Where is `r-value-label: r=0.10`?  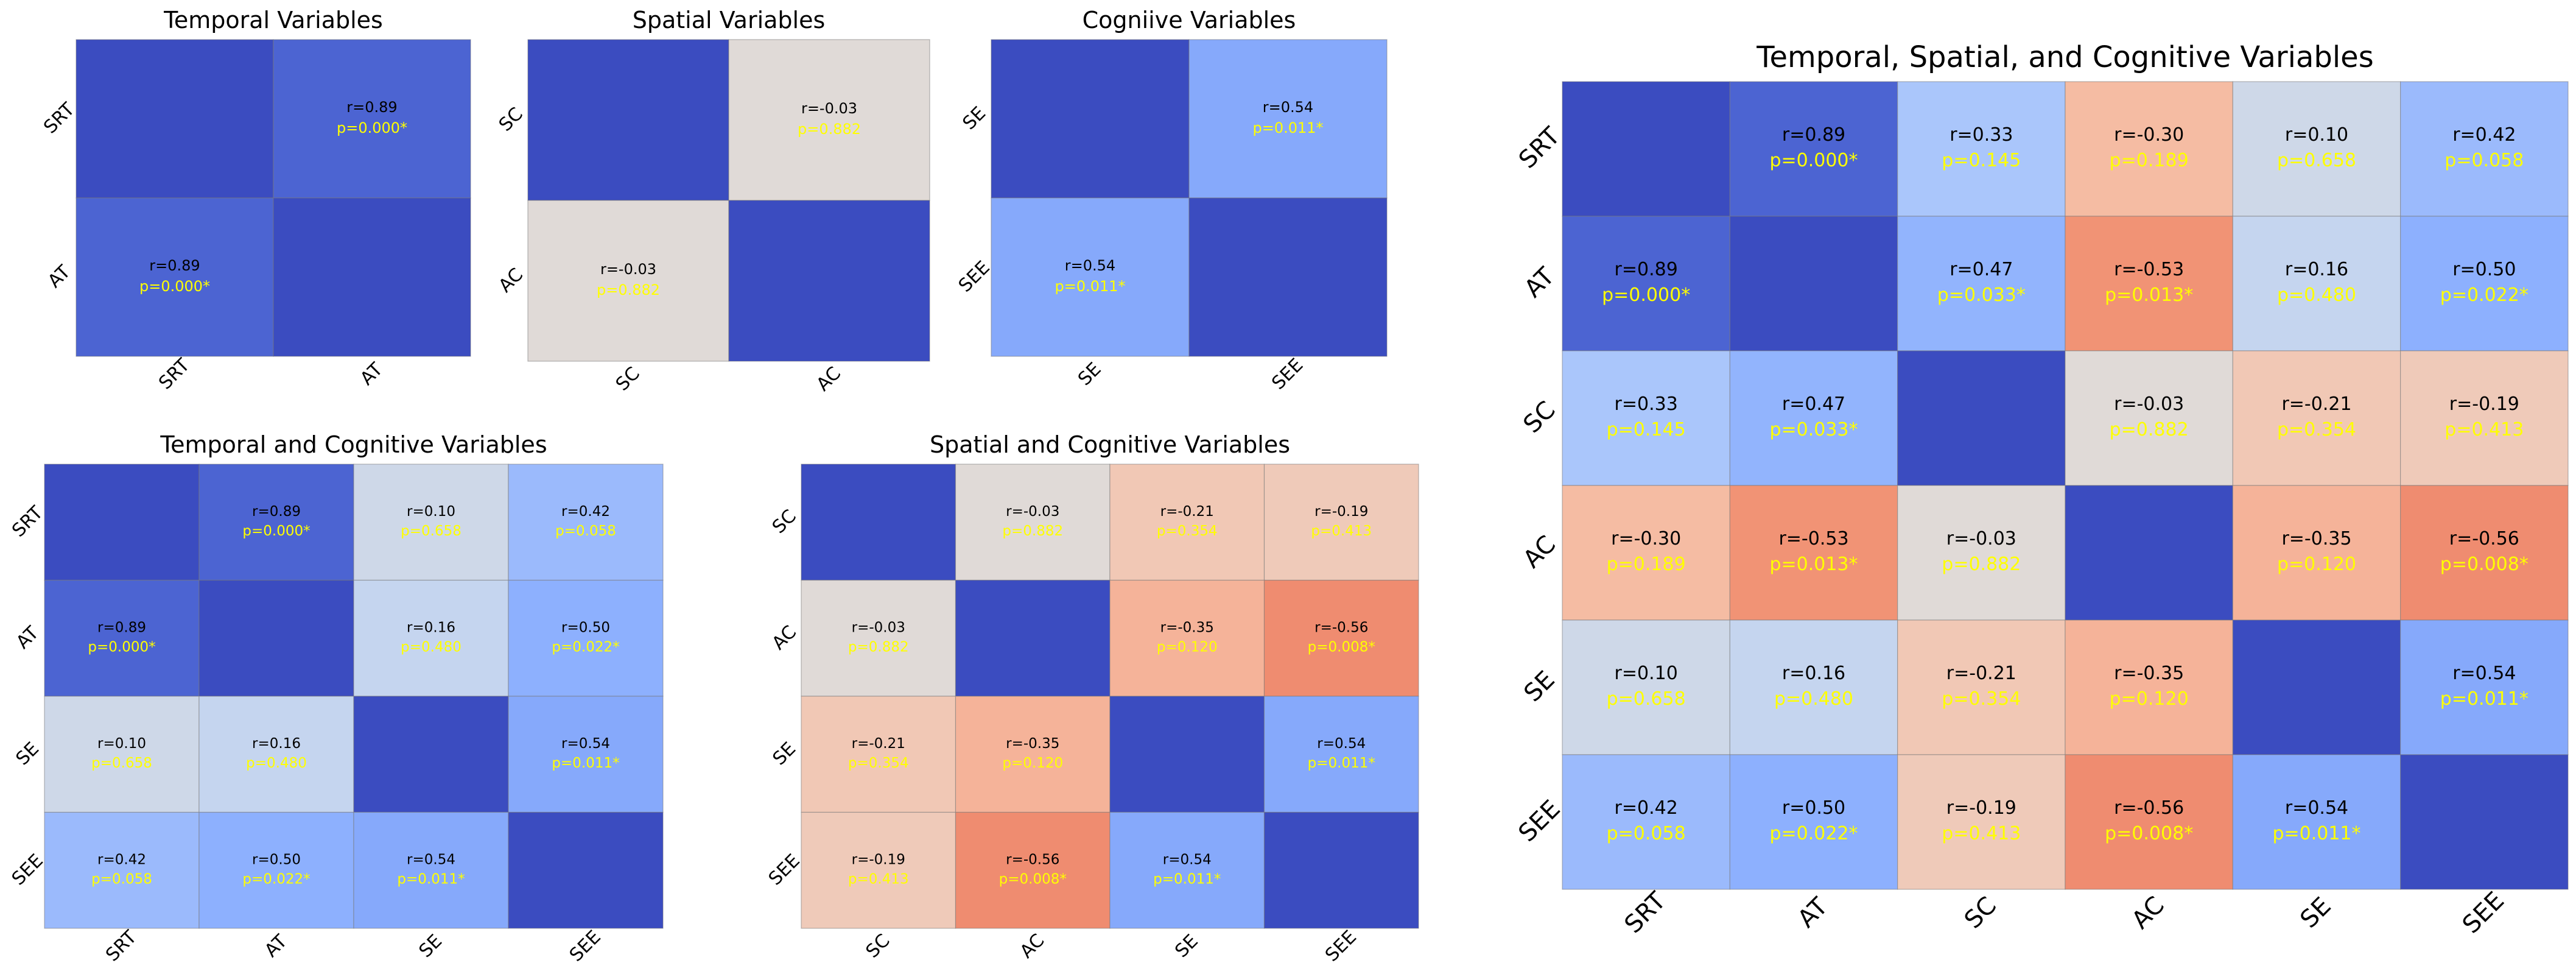
r-value-label: r=0.10 is located at coordinates (121, 744).